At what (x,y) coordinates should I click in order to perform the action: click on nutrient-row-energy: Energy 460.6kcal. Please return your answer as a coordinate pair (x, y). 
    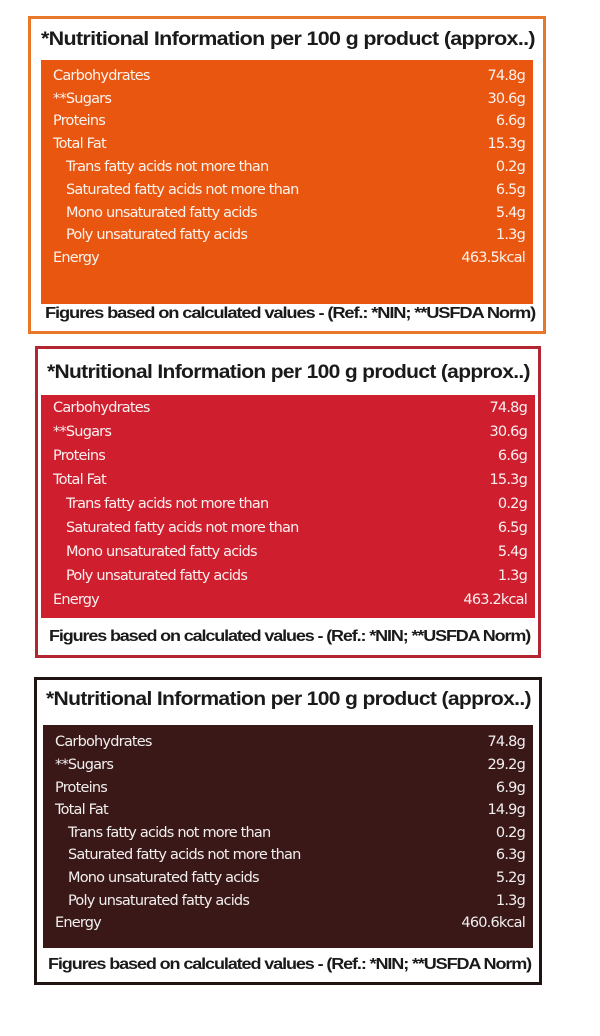
    Looking at the image, I should click on (288, 923).